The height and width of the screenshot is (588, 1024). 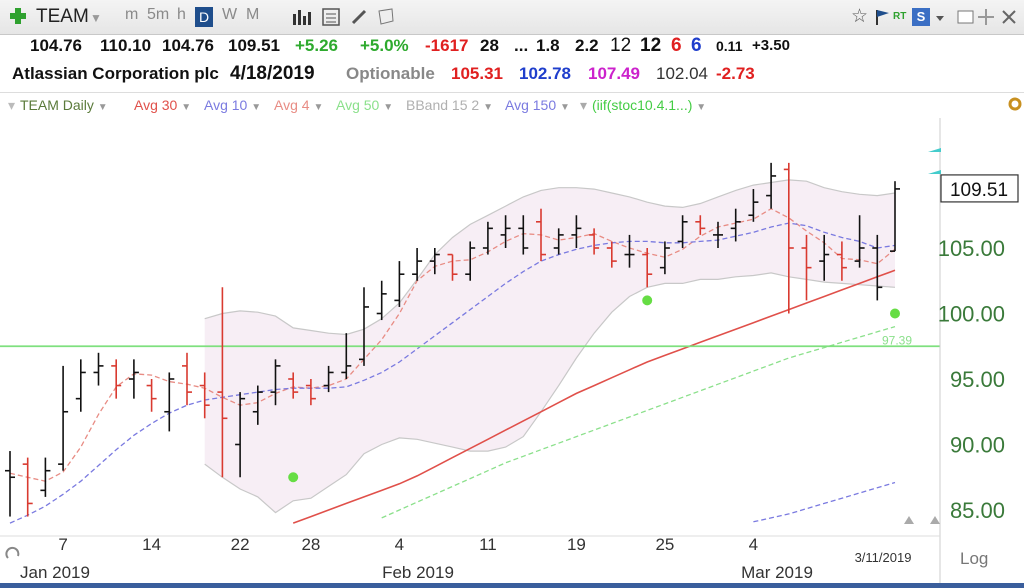 I want to click on interval-monthly: M, so click(x=253, y=14).